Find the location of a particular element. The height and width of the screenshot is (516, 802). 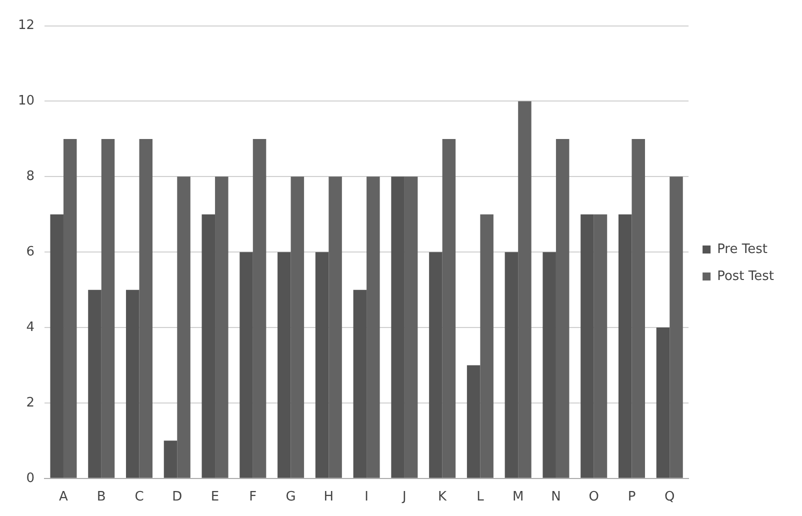

x-tick-label: A is located at coordinates (63, 497).